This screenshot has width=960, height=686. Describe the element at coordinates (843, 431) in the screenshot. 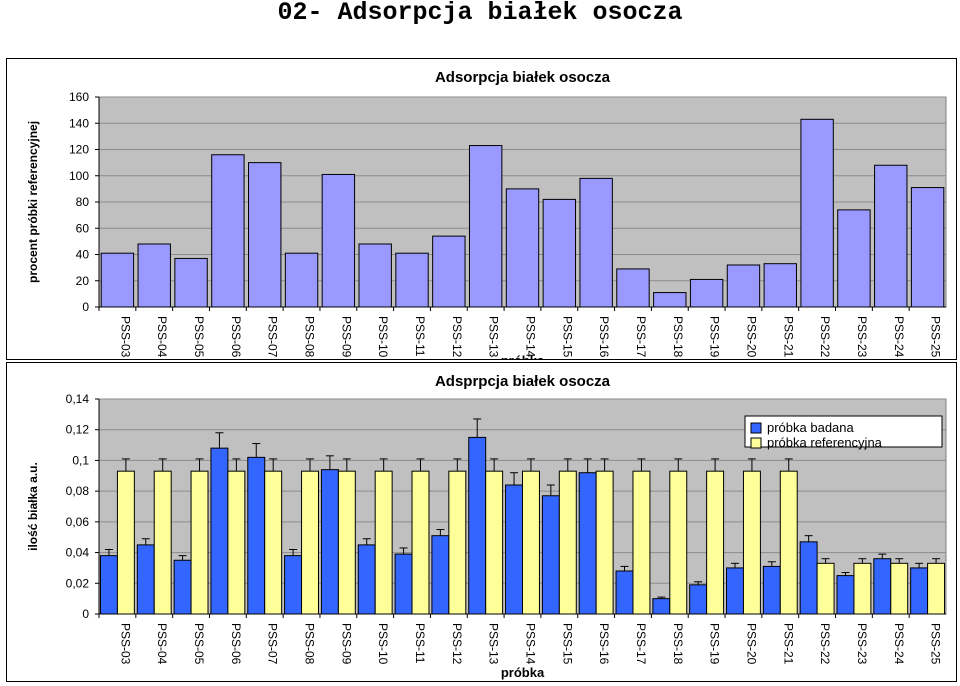

I see `legend-box` at that location.